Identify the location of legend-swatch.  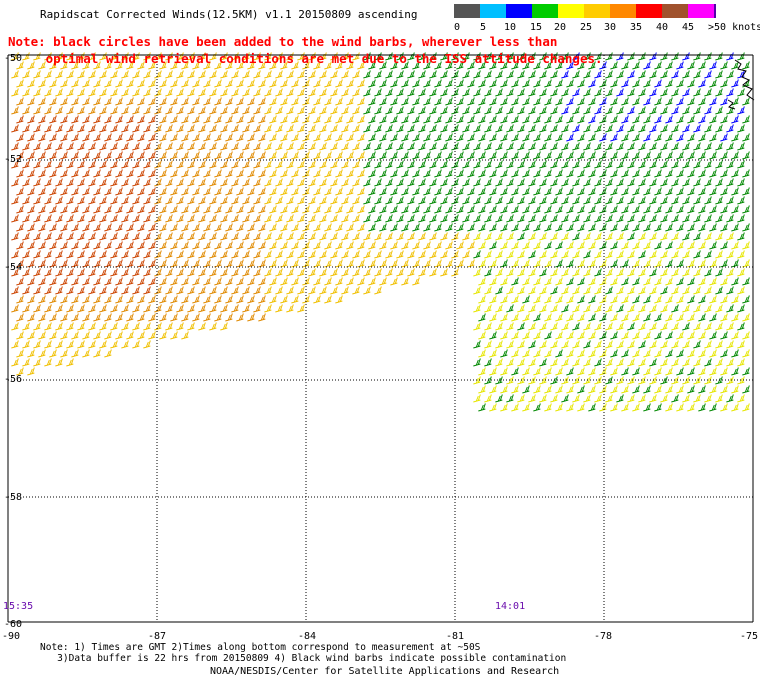
(701, 11).